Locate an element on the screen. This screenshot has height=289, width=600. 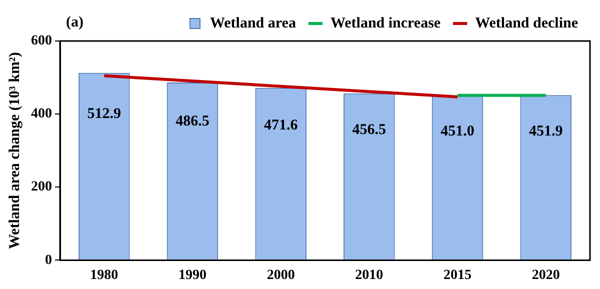
data-label: 512.9 is located at coordinates (104, 114).